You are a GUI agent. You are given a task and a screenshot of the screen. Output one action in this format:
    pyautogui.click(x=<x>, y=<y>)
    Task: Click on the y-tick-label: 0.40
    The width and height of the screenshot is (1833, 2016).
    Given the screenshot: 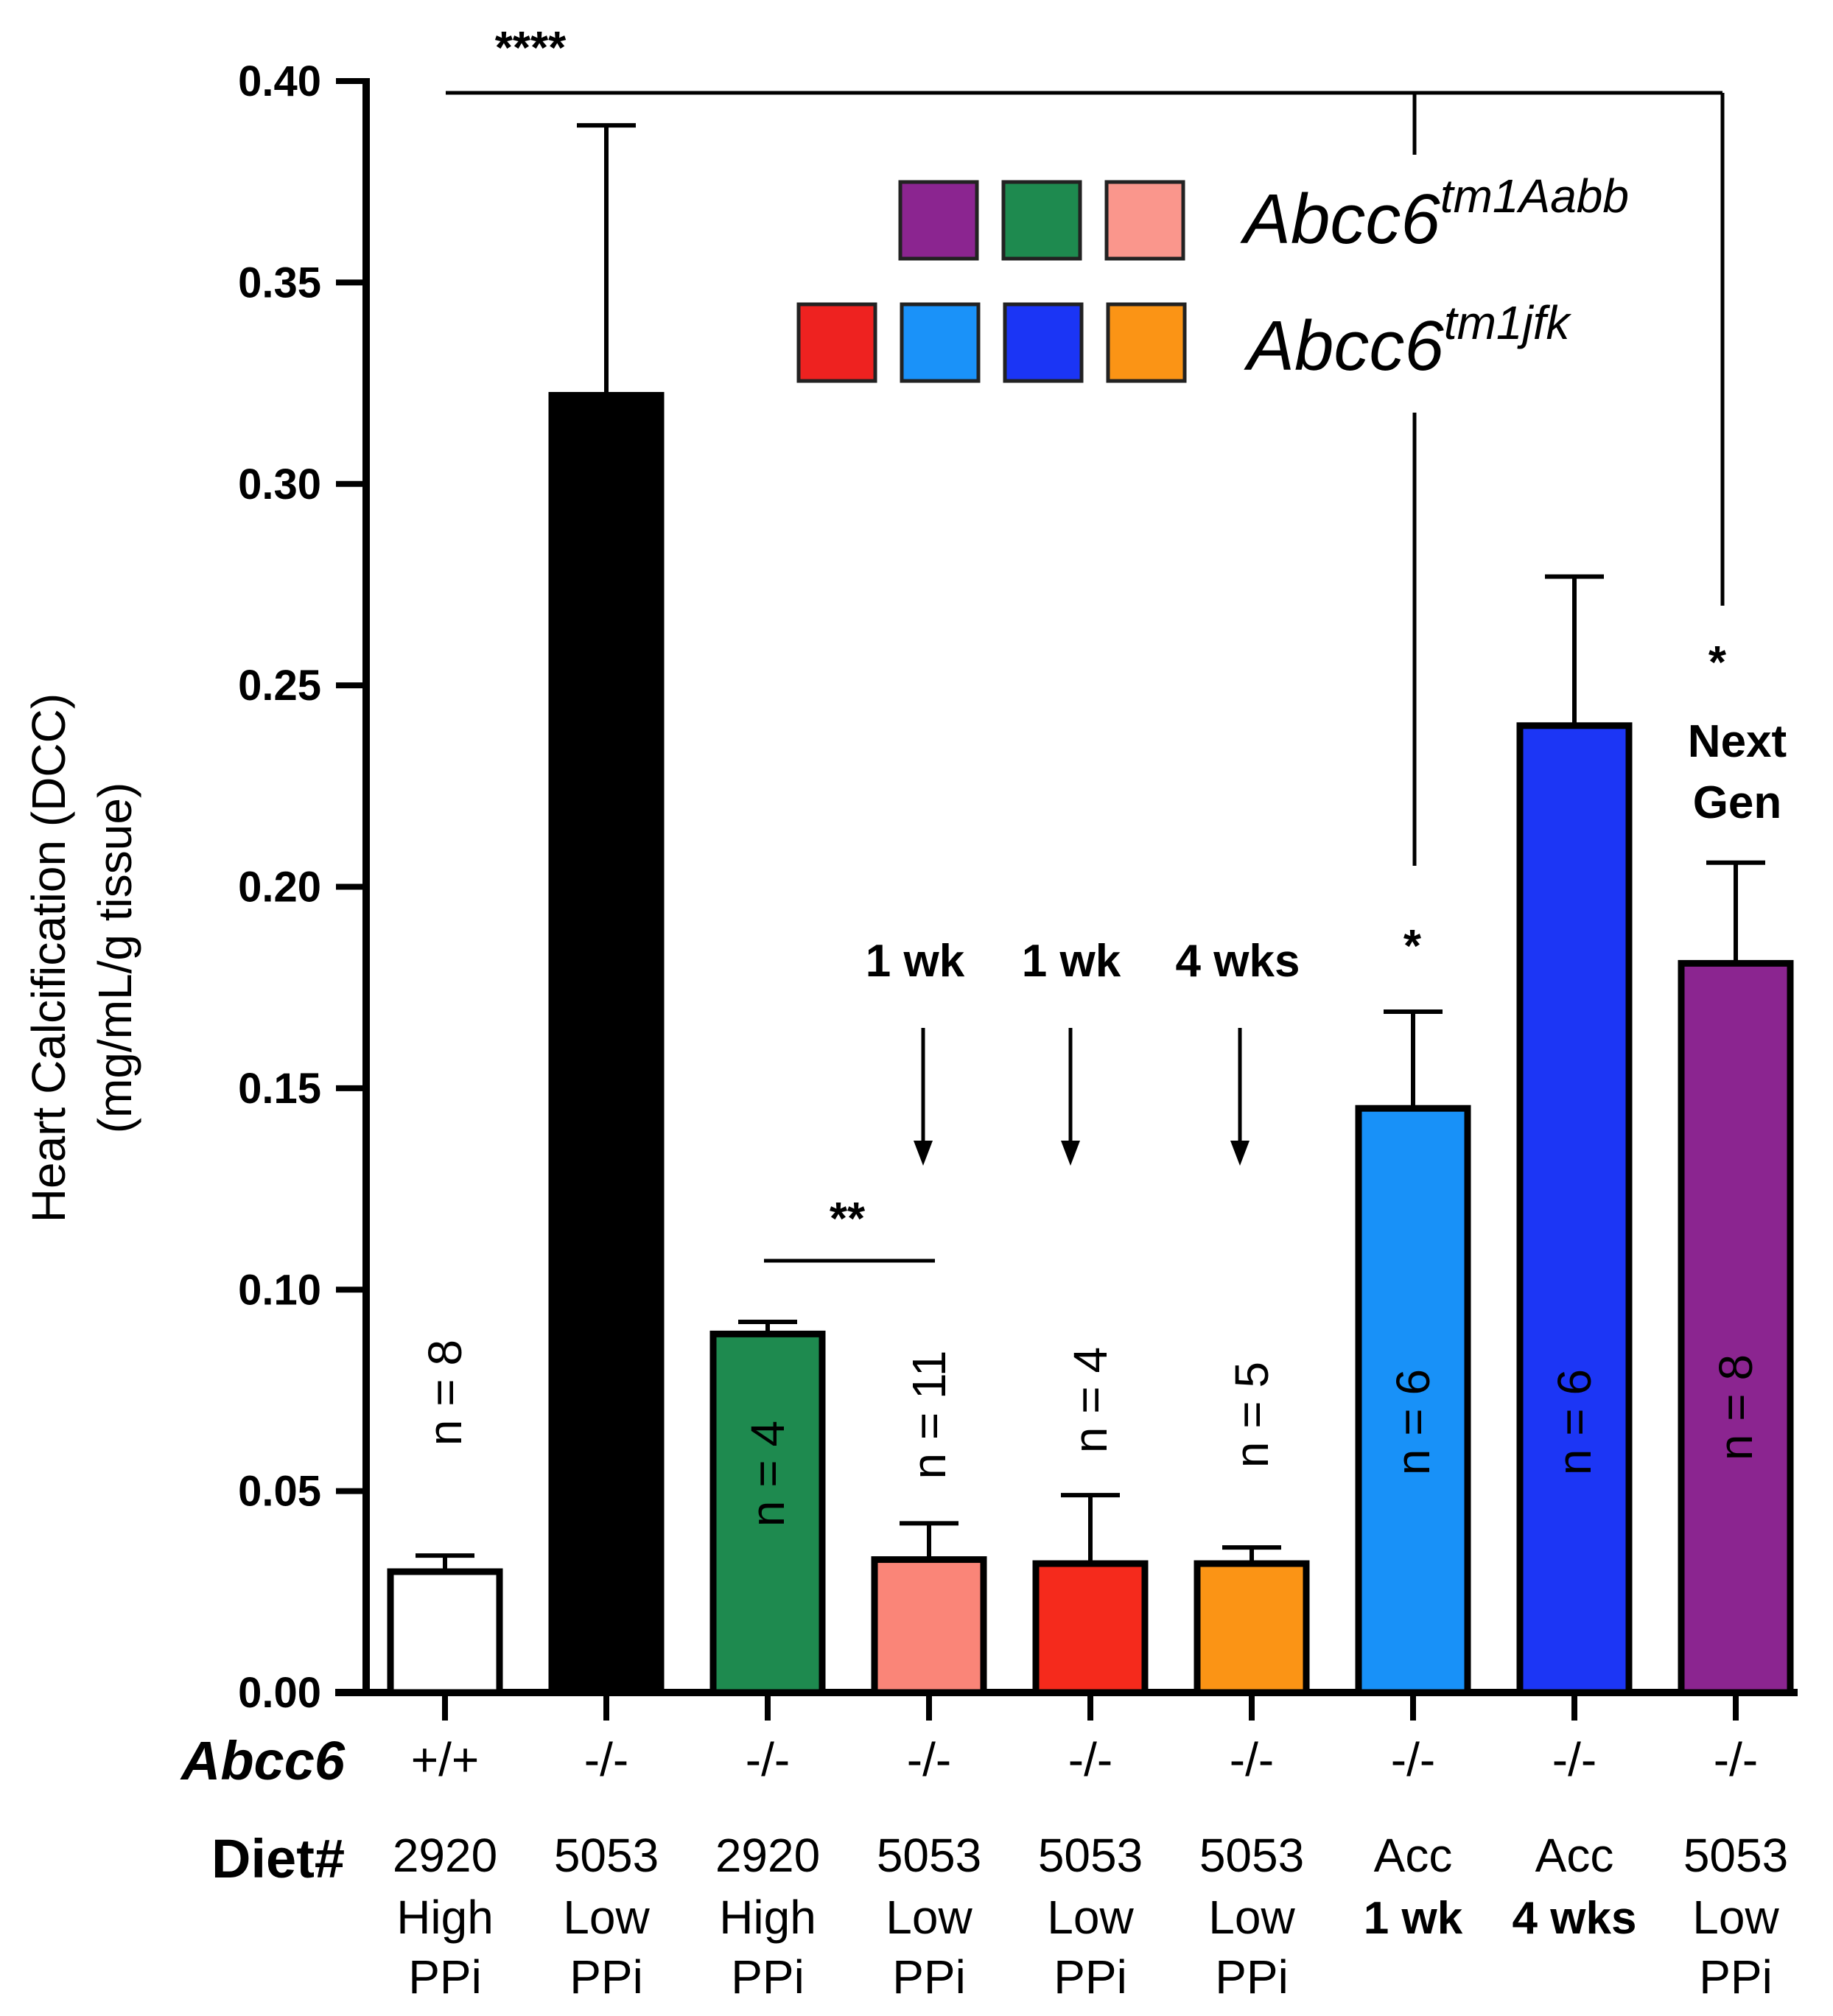 What is the action you would take?
    pyautogui.click(x=279, y=81)
    